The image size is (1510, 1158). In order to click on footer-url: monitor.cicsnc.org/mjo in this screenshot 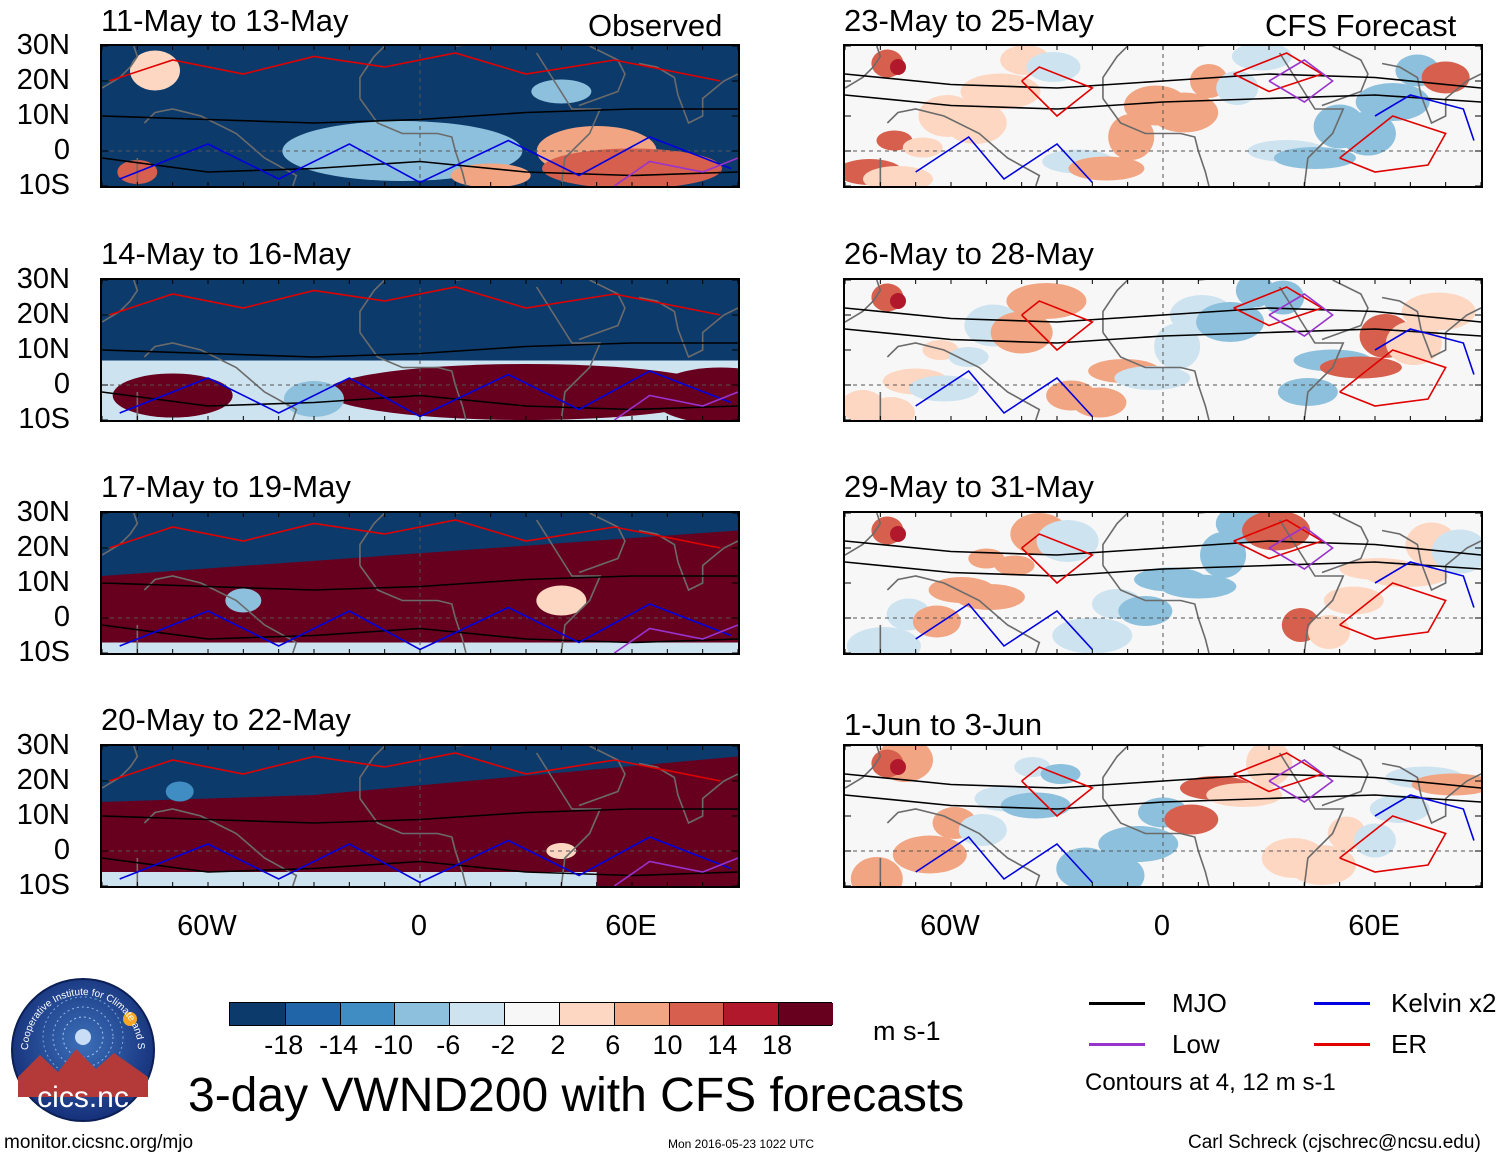, I will do `click(99, 1142)`.